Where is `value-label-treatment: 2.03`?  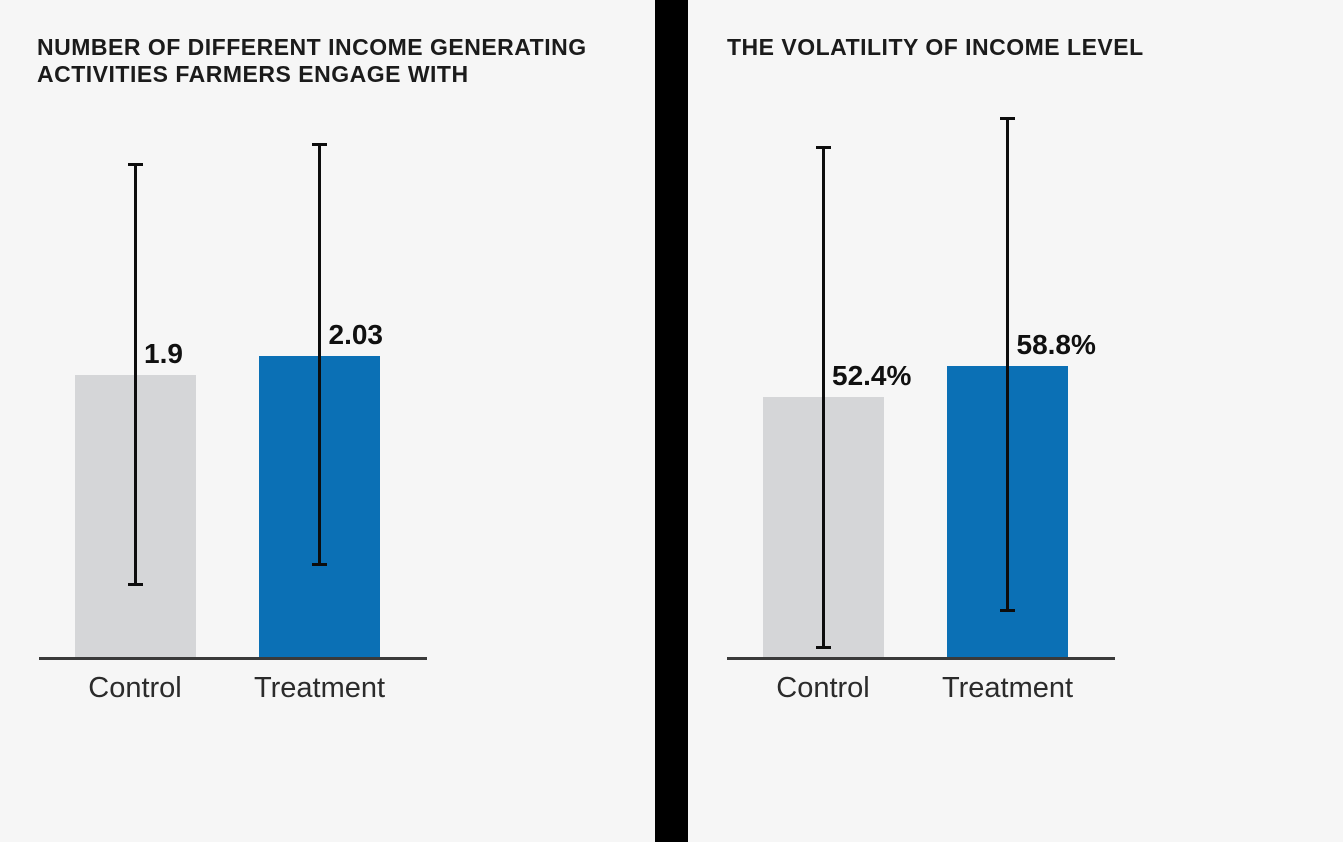
value-label-treatment: 2.03 is located at coordinates (356, 334).